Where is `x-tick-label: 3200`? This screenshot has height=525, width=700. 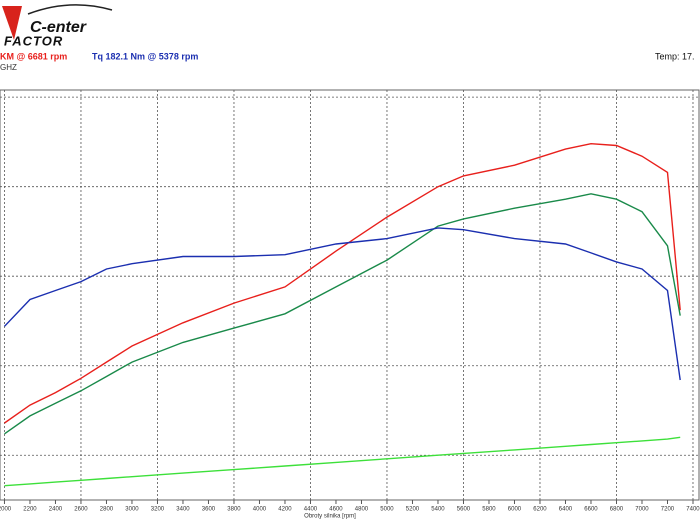 x-tick-label: 3200 is located at coordinates (158, 510).